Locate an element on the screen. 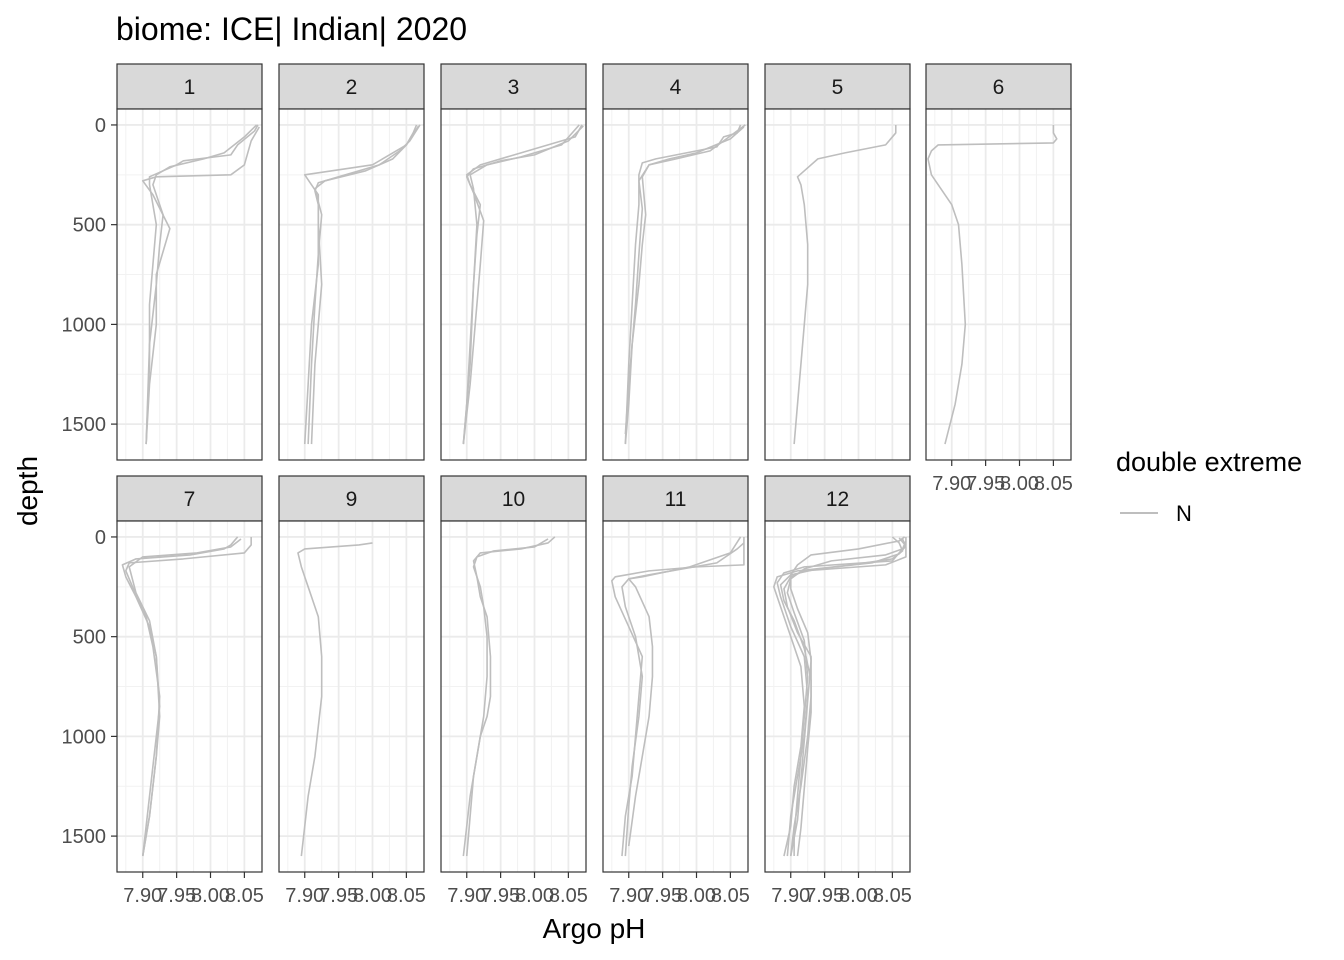  facet-panel-2: 2 is located at coordinates (351, 262).